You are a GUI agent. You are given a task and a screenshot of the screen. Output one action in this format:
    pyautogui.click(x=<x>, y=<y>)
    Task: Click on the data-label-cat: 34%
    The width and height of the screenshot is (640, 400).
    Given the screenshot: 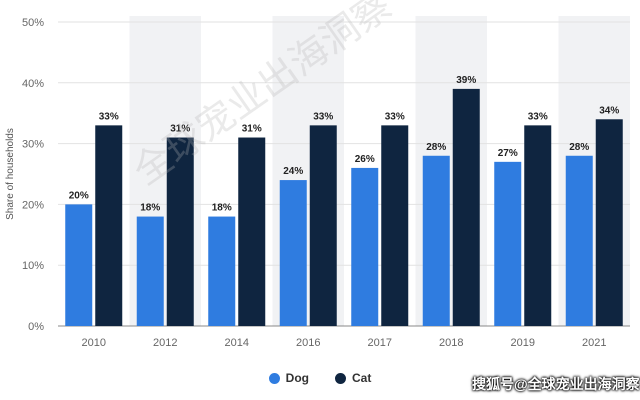 What is the action you would take?
    pyautogui.click(x=609, y=110)
    